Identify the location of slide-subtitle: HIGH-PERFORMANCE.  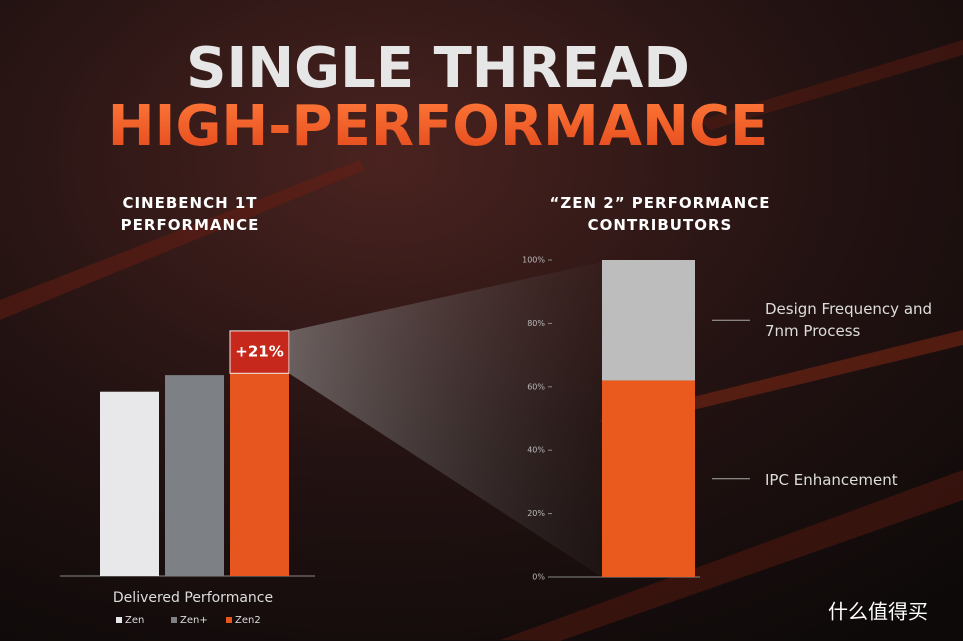
(438, 126).